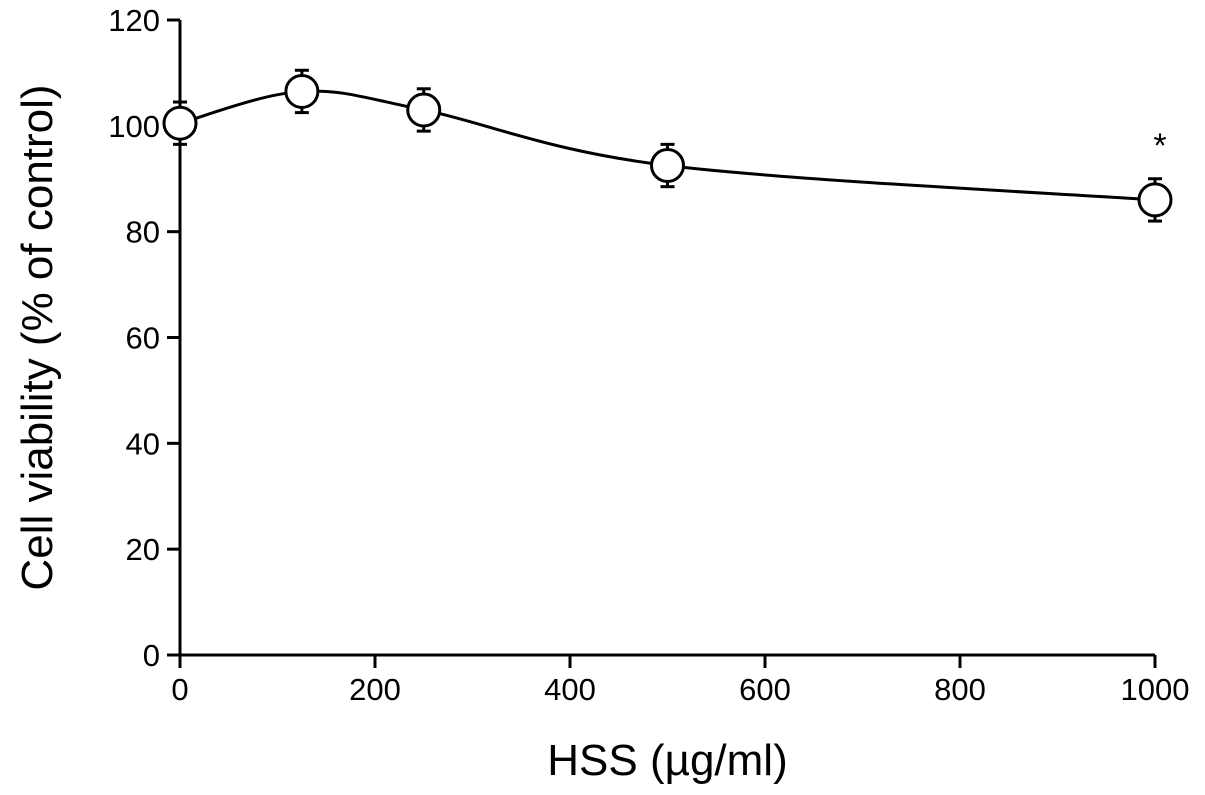 The height and width of the screenshot is (795, 1205). What do you see at coordinates (680, 681) in the screenshot?
I see `x-ticks: 0 200 400 600 800 1000` at bounding box center [680, 681].